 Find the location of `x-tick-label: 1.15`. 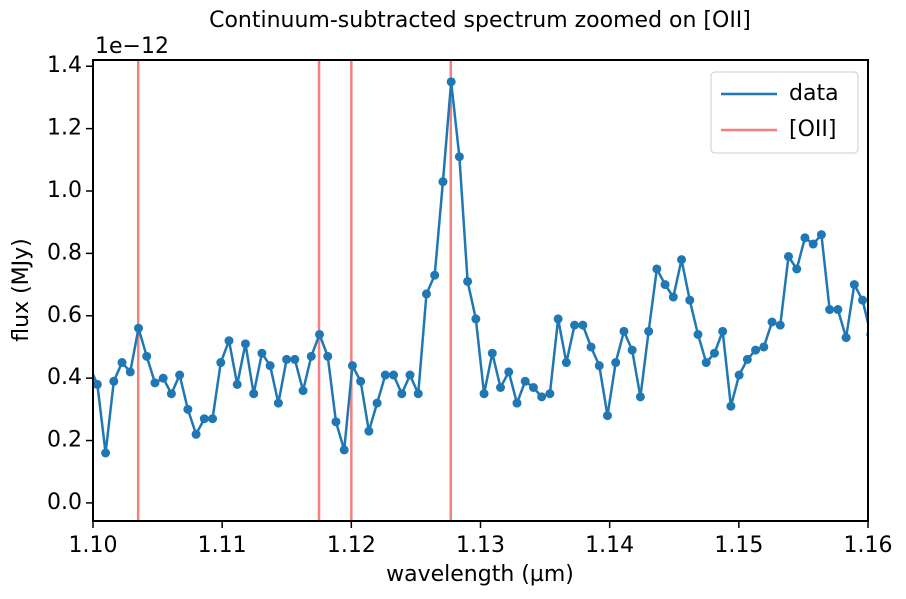

x-tick-label: 1.15 is located at coordinates (738, 545).